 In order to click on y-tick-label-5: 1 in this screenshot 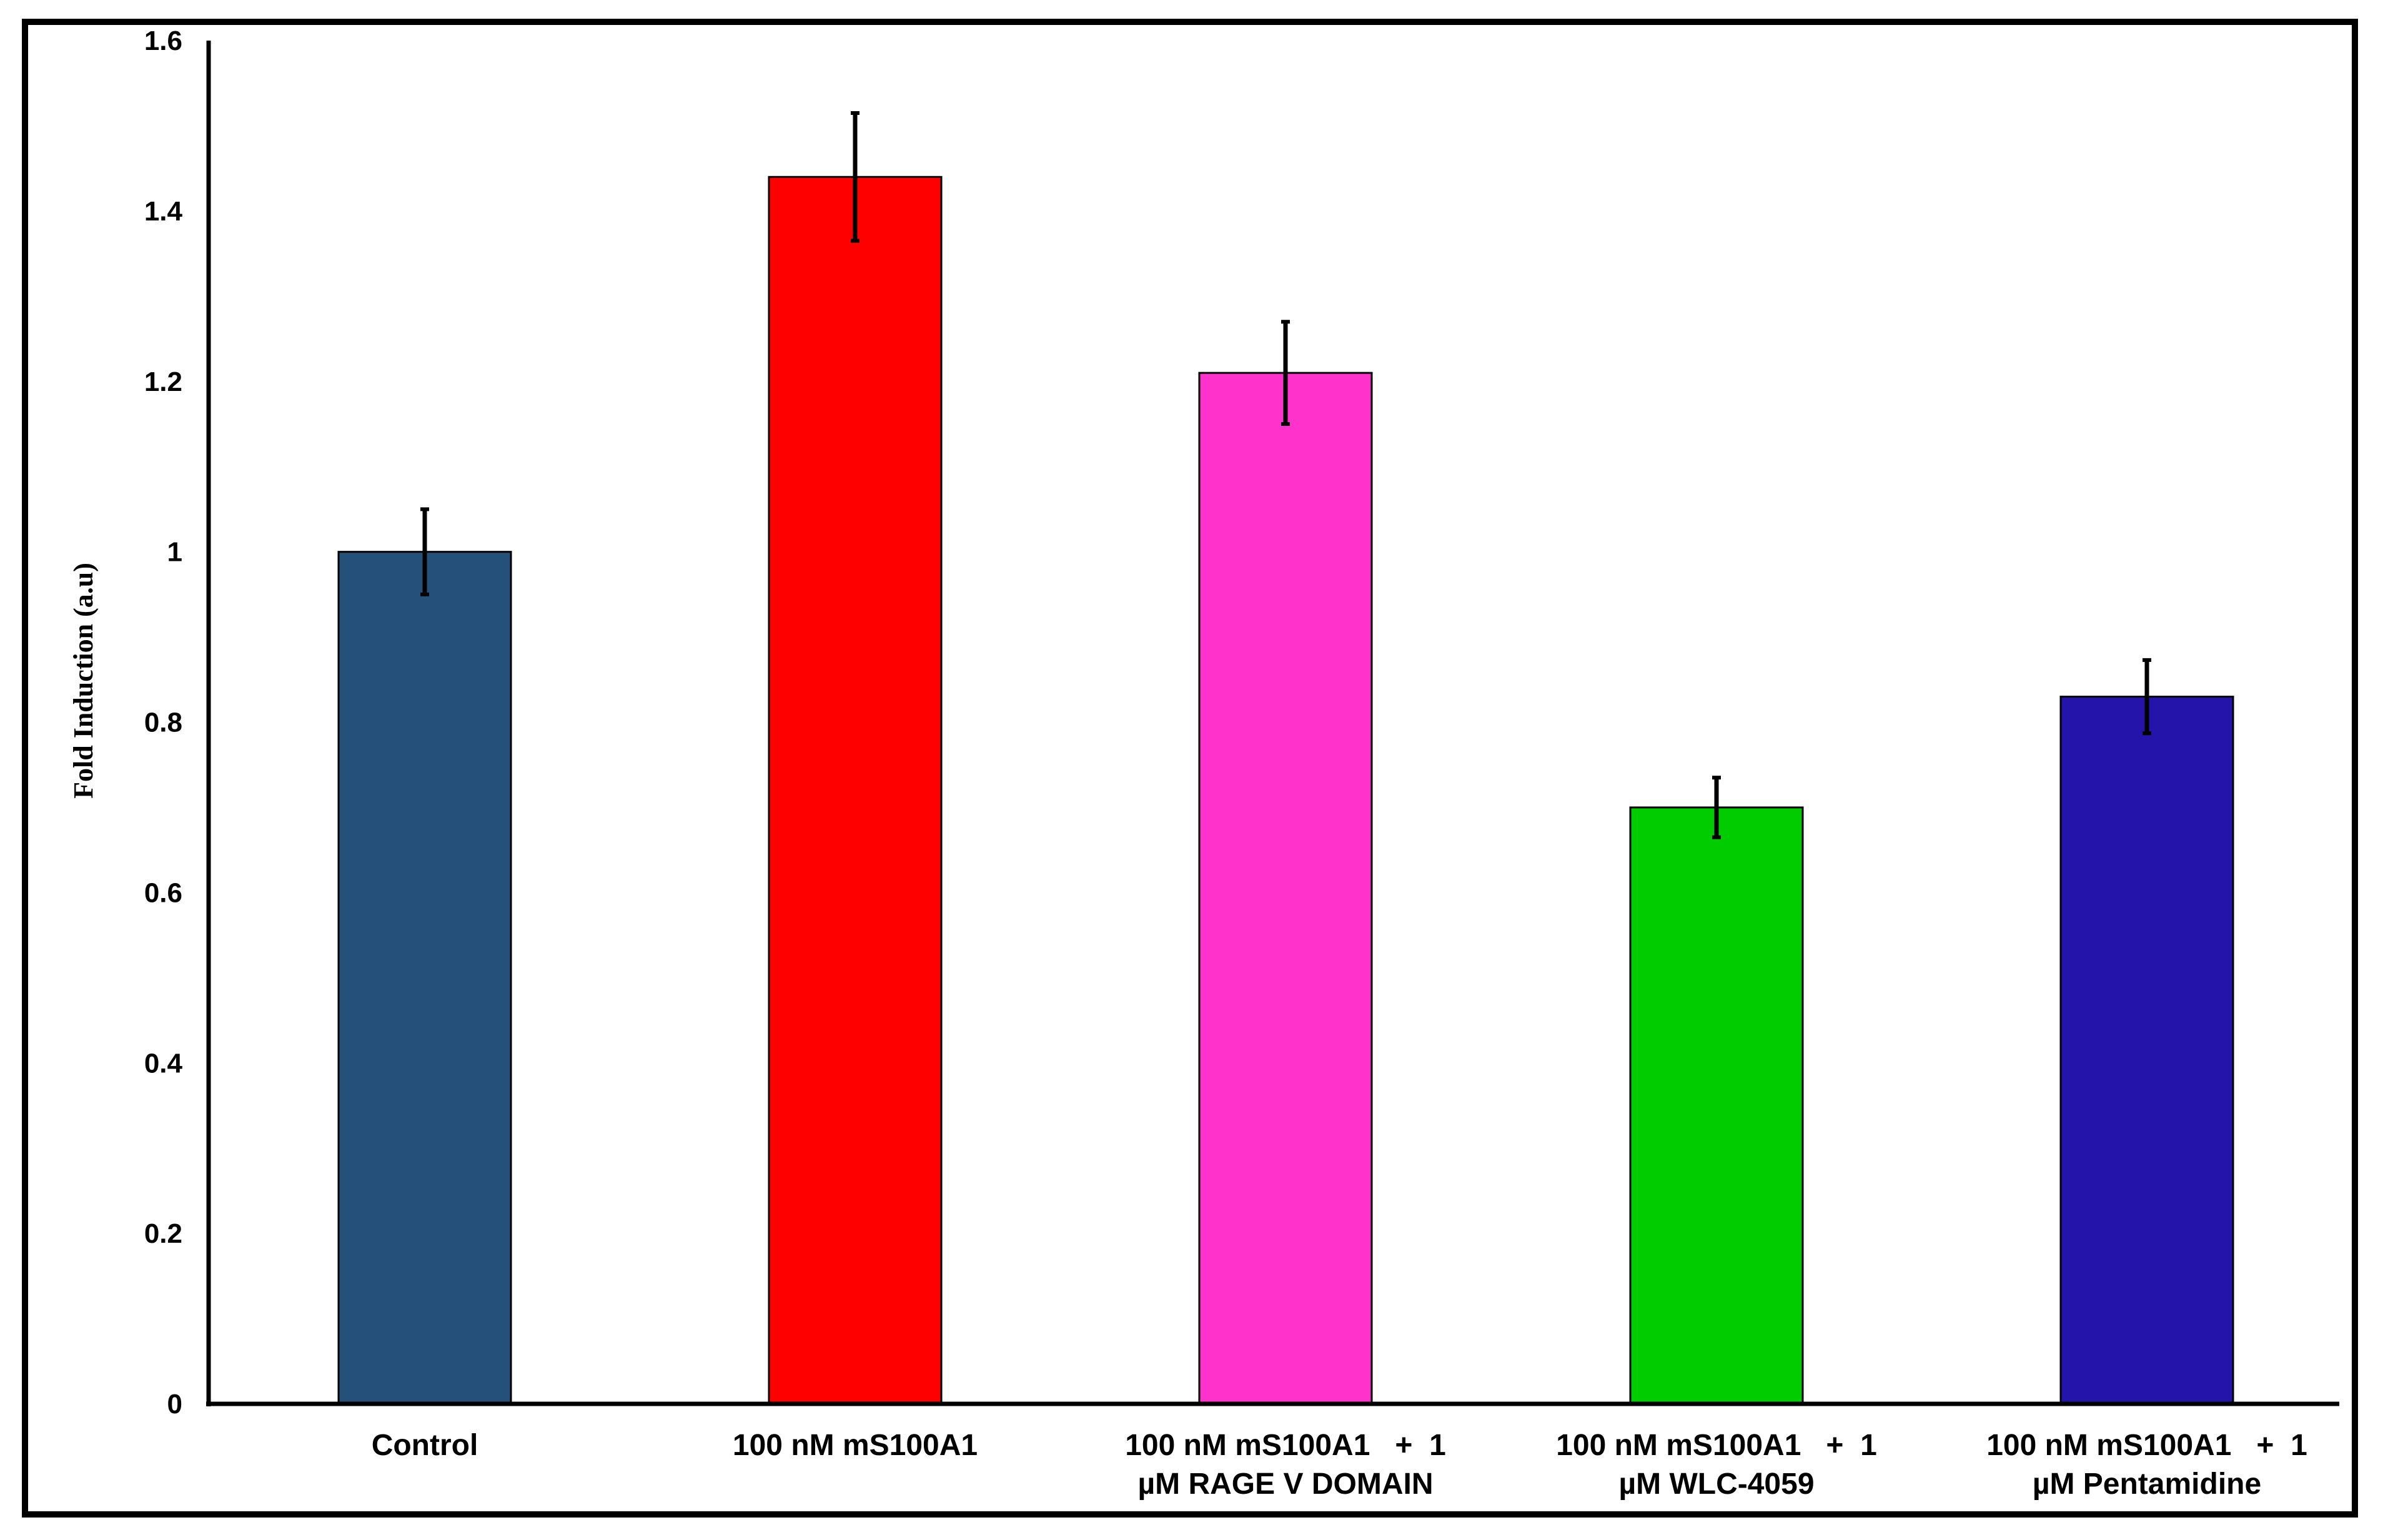, I will do `click(174, 552)`.